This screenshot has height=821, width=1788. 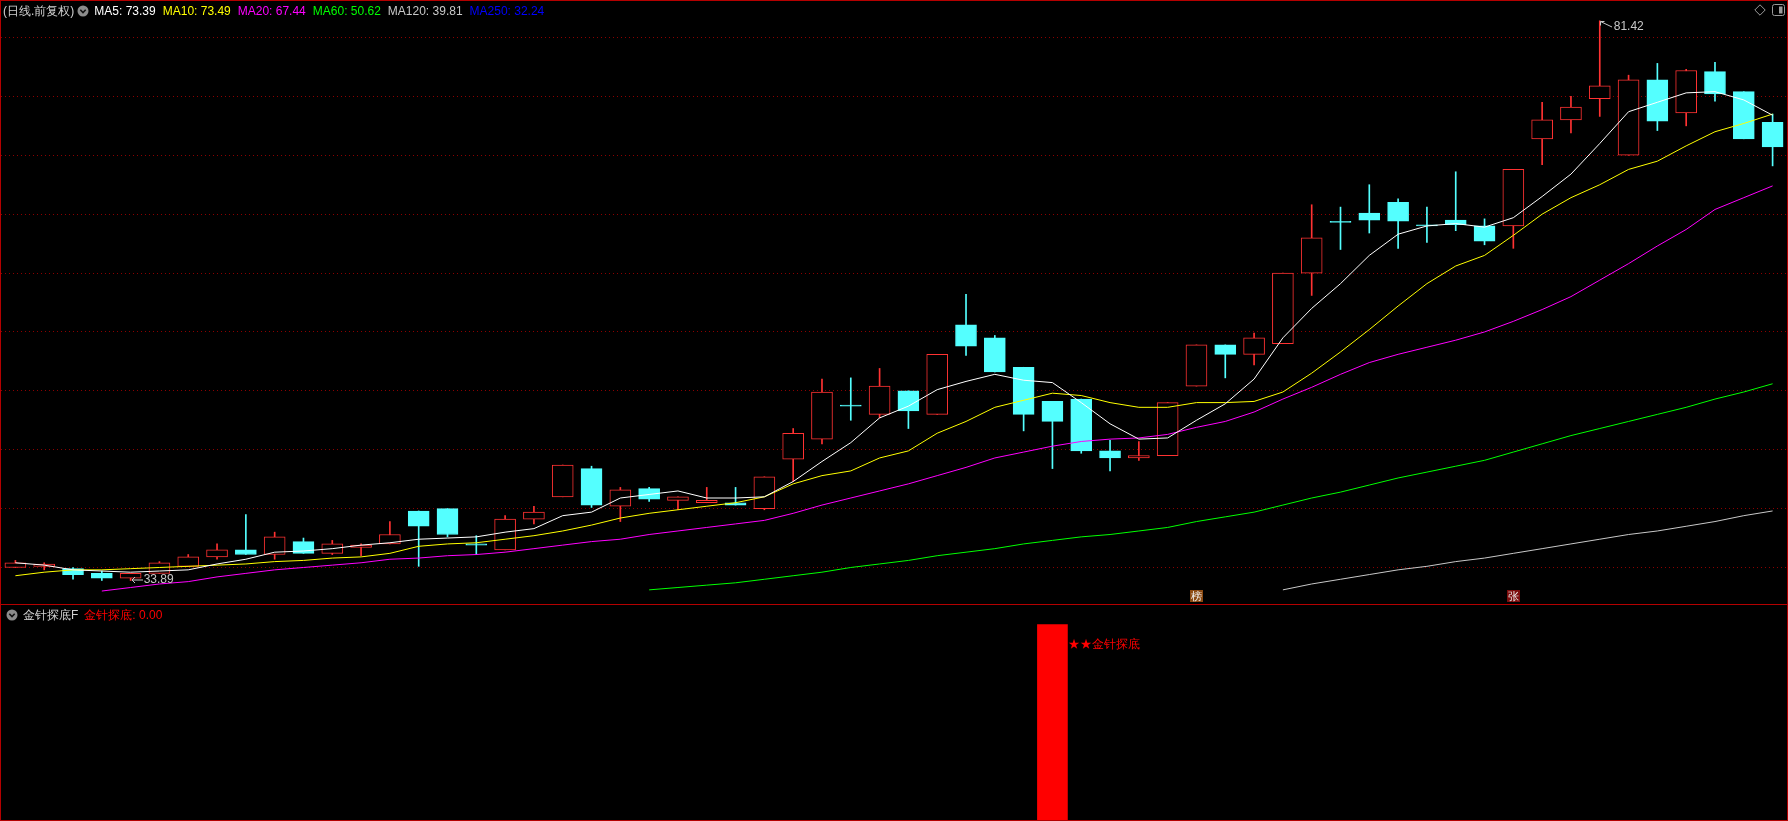 I want to click on text: MA60: 50.62, so click(x=346, y=11).